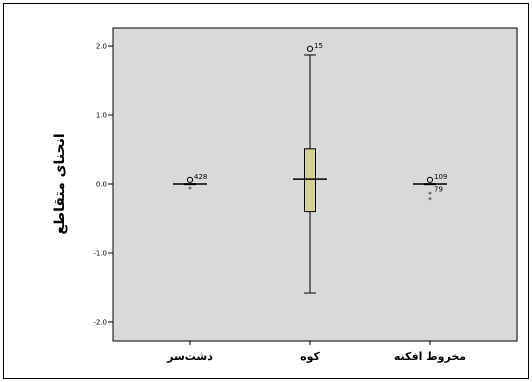  Describe the element at coordinates (440, 177) in the screenshot. I see `outlier-label: 109` at that location.